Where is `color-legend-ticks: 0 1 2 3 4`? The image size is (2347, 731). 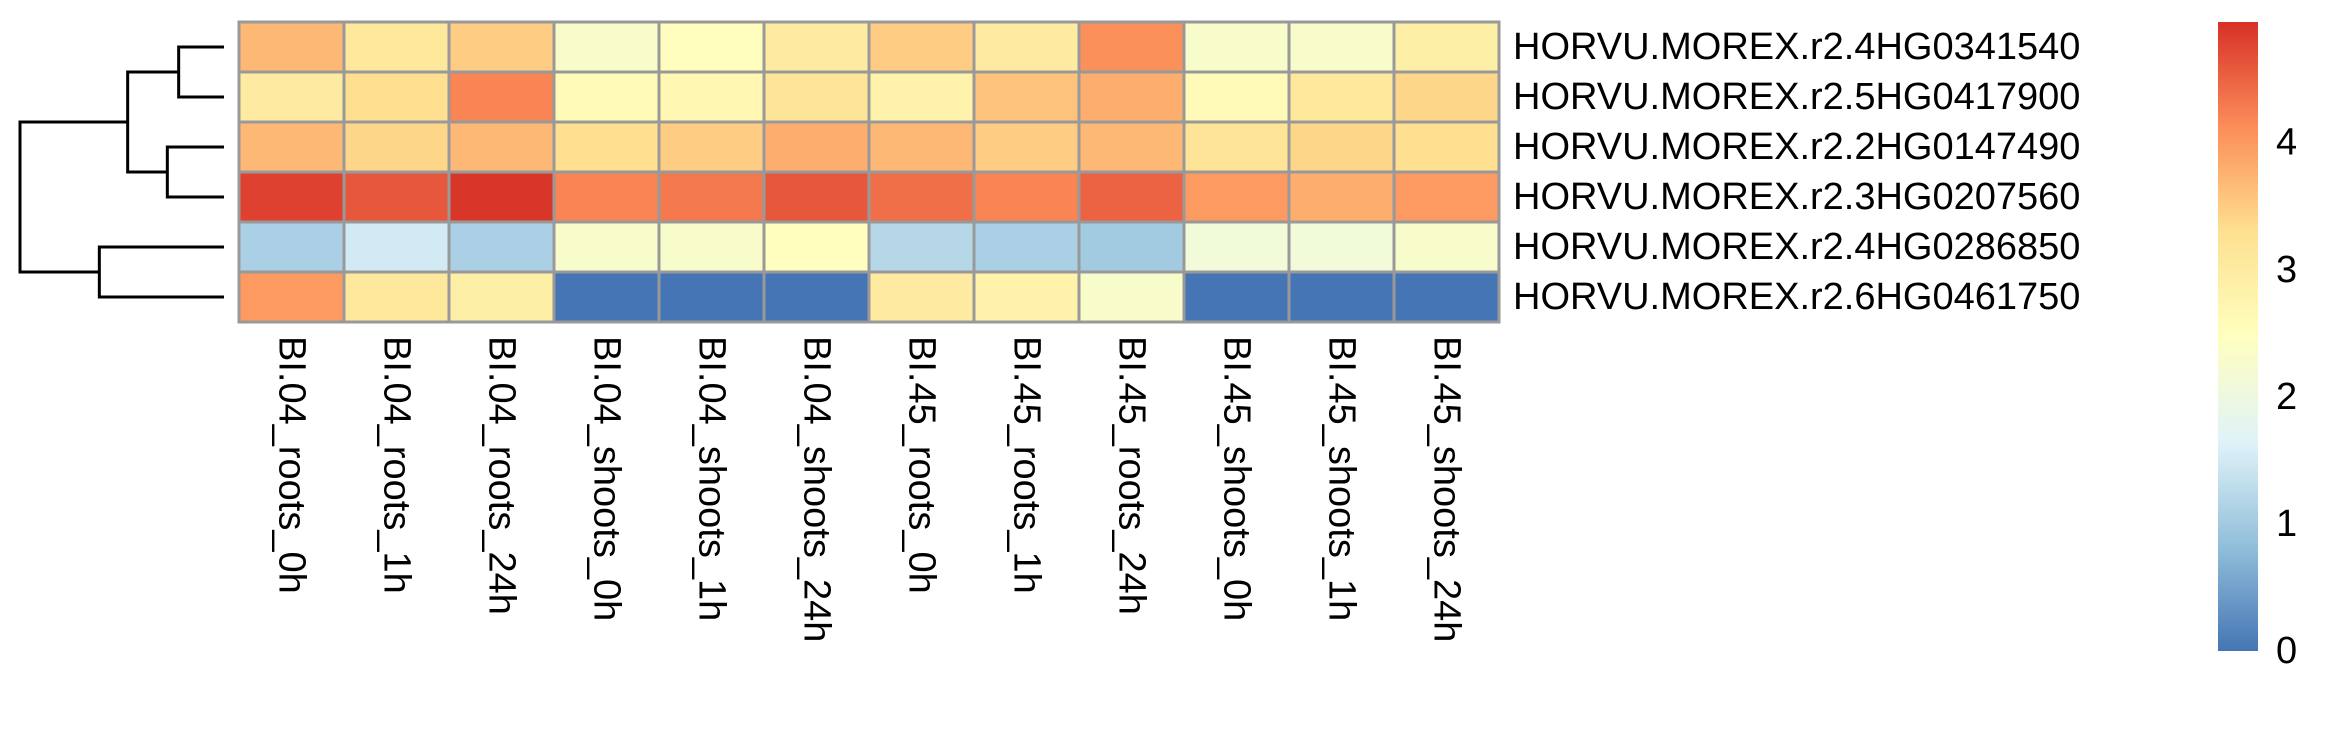
color-legend-ticks: 0 1 2 3 4 is located at coordinates (2286, 397).